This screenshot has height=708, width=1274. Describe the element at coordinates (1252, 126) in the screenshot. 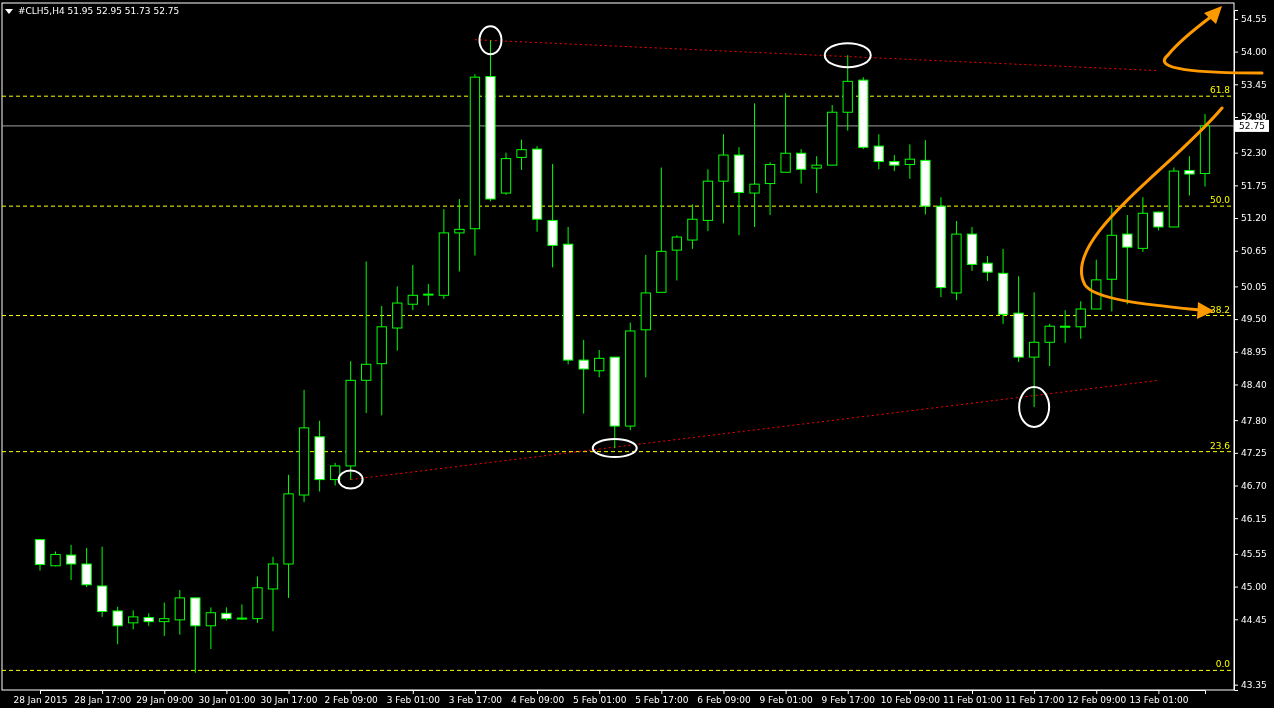

I see `ref-line-label: 52.75` at that location.